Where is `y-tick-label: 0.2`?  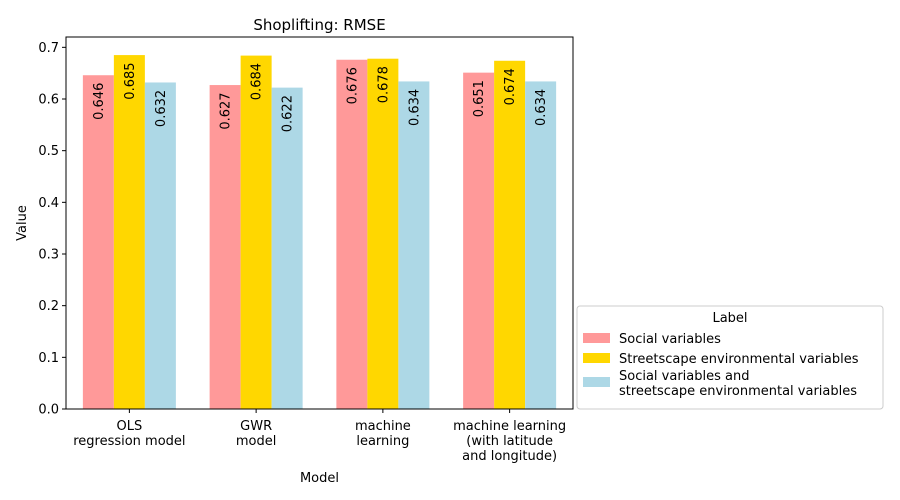 y-tick-label: 0.2 is located at coordinates (48, 306).